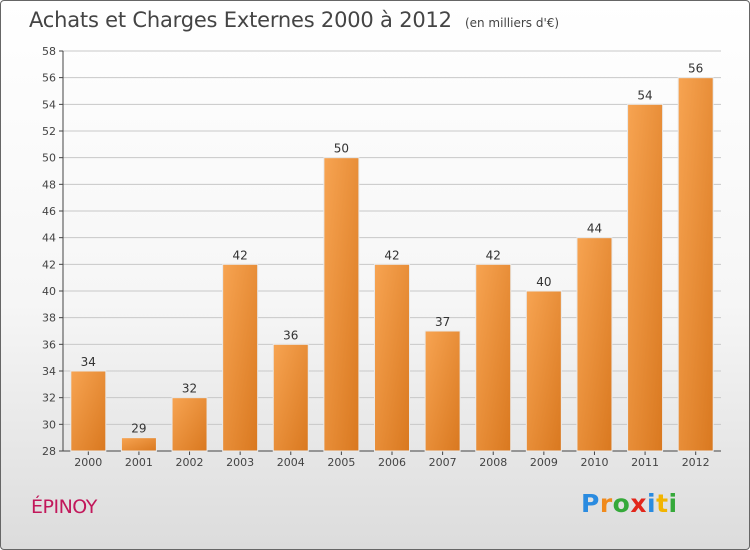  I want to click on y-tick-label: 30, so click(49, 424).